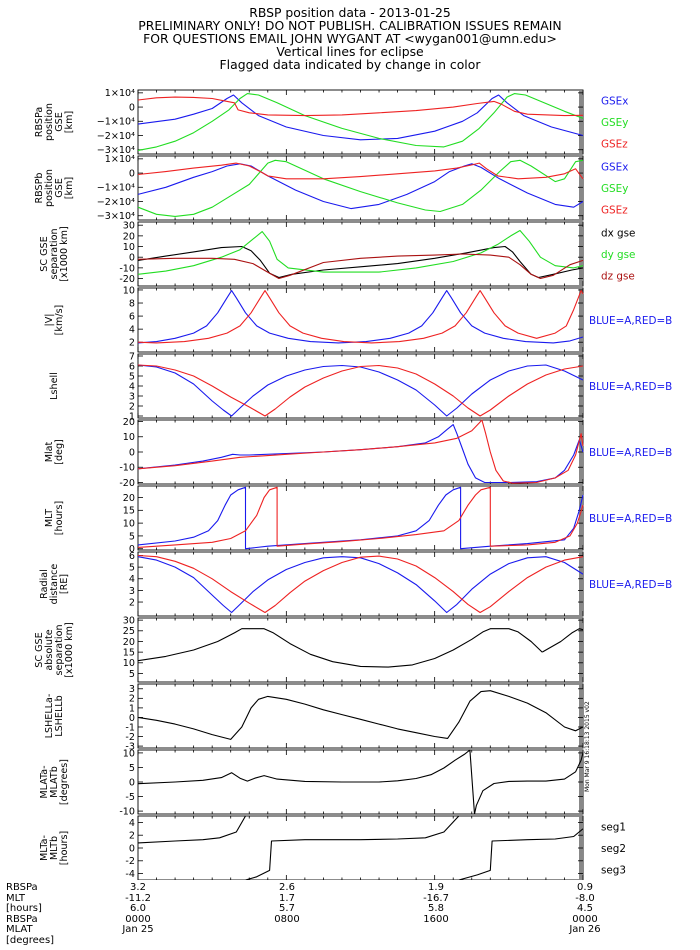 The image size is (700, 950). I want to click on y-tick-label: 1, so click(132, 708).